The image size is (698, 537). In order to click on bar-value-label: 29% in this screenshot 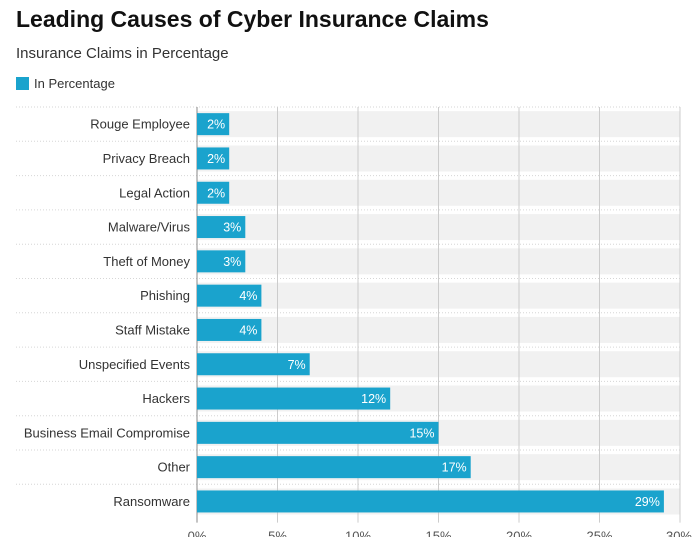, I will do `click(647, 502)`.